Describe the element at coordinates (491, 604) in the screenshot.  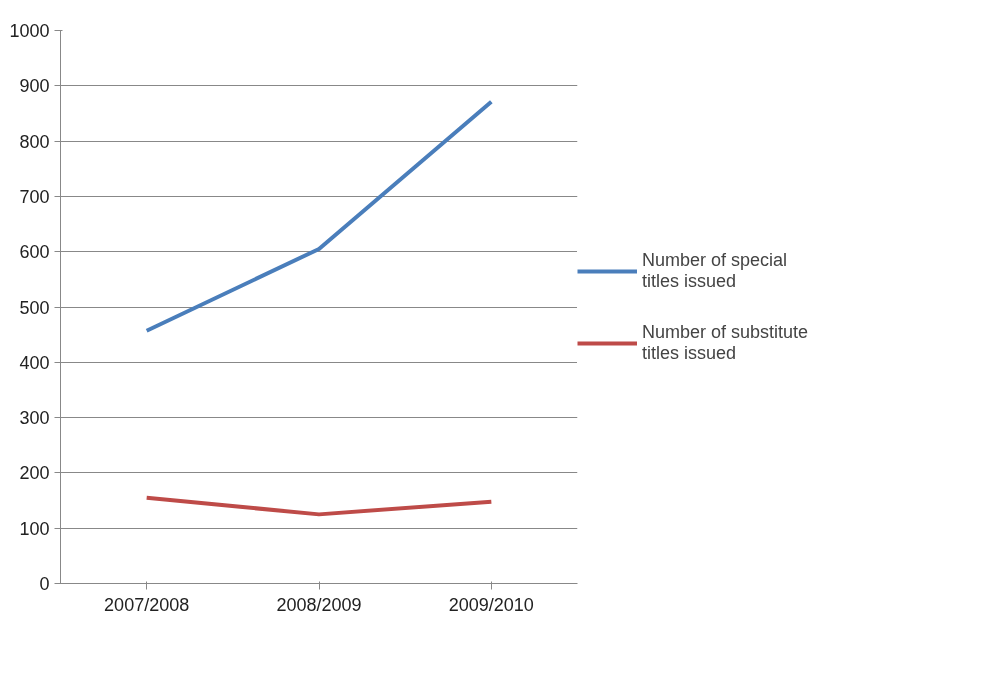
I see `x-tick-label: 2009/2010` at that location.